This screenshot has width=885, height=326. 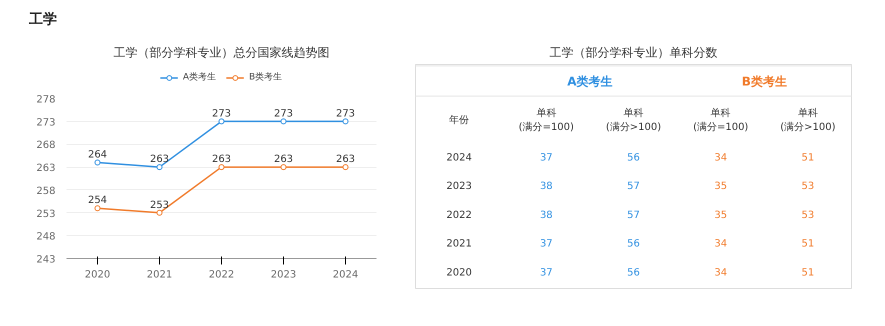 What do you see at coordinates (265, 77) in the screenshot?
I see `legend-label: B类考生` at bounding box center [265, 77].